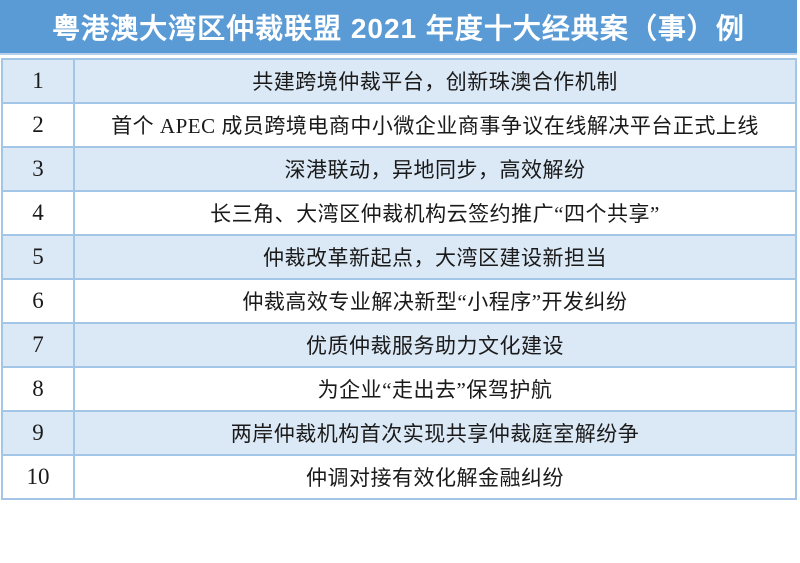 The image size is (800, 563). Describe the element at coordinates (38, 125) in the screenshot. I see `row-number-cell: 2` at that location.